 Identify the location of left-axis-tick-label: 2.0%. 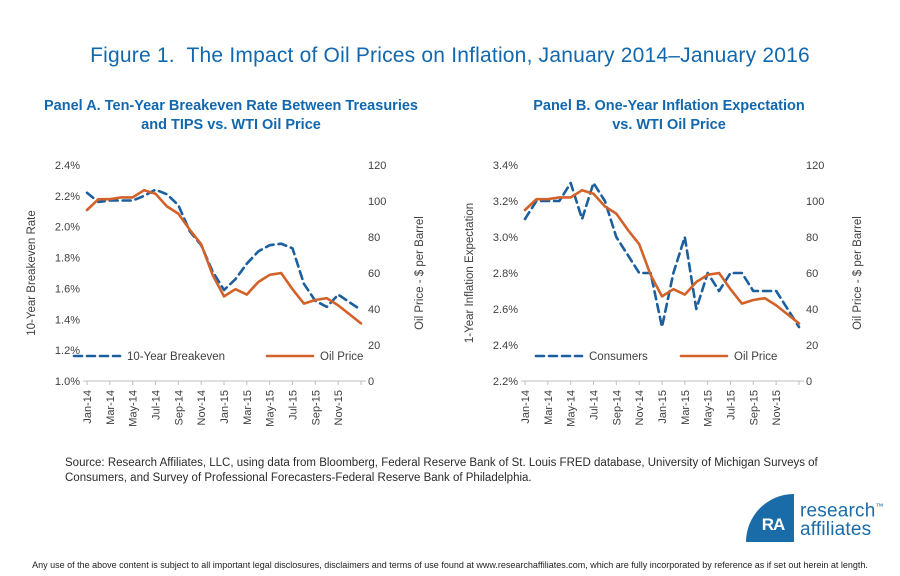
(67, 228).